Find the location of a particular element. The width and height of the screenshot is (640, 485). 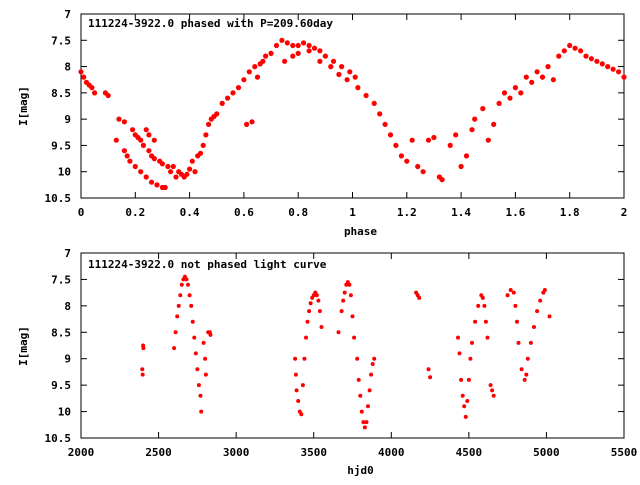

x-tick-label: 3500 is located at coordinates (313, 452).